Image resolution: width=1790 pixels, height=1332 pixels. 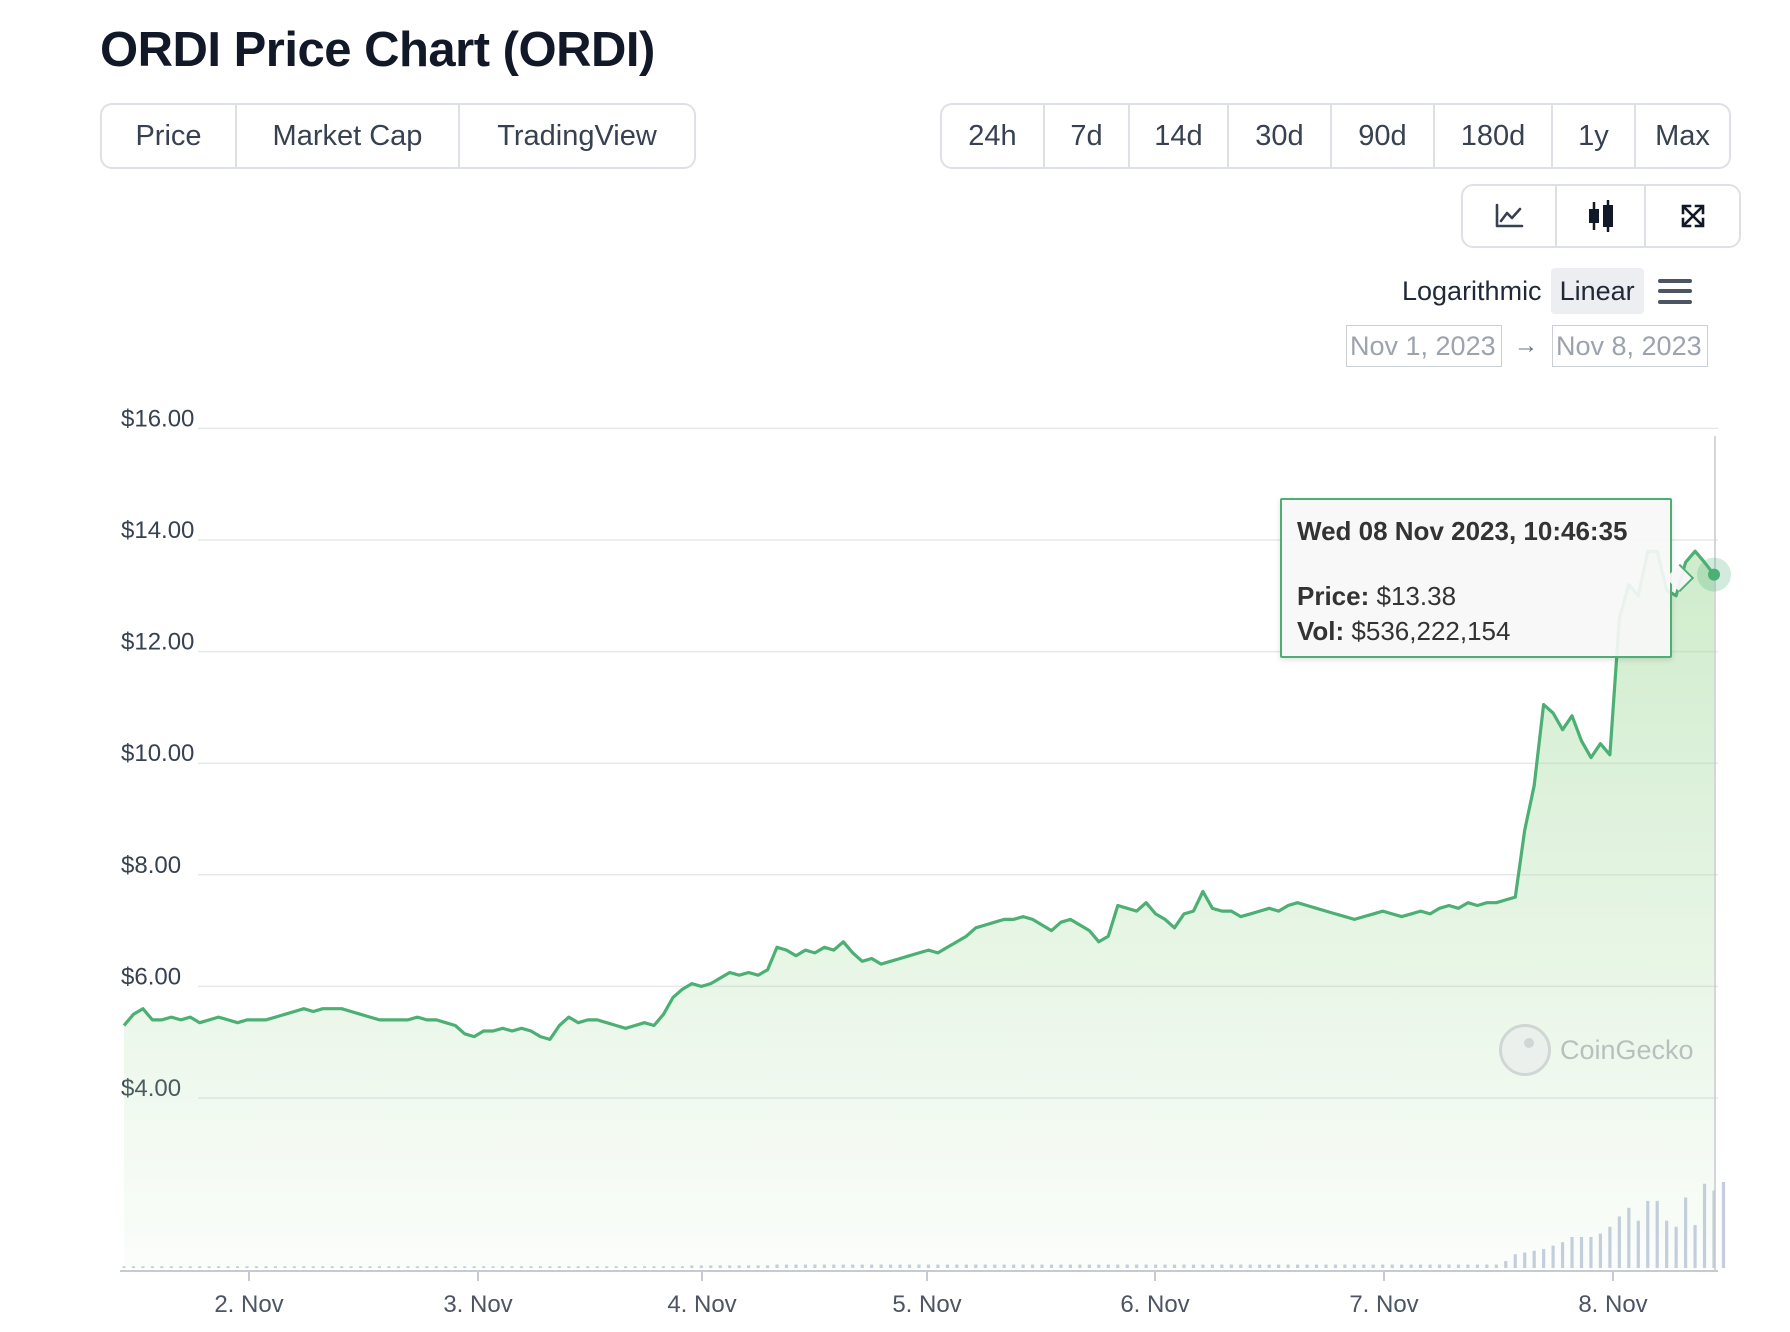 I want to click on y-tick-label: $6.00, so click(x=151, y=976).